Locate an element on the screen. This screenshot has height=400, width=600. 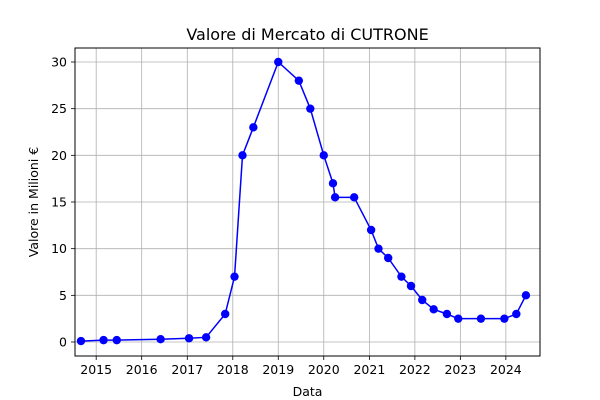
x-tick-label: 2016 is located at coordinates (142, 369).